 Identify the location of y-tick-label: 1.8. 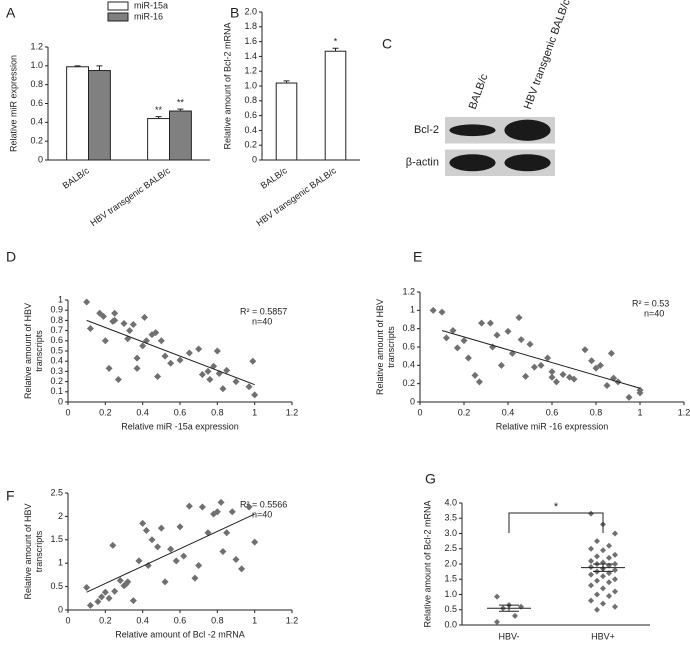
(250, 26).